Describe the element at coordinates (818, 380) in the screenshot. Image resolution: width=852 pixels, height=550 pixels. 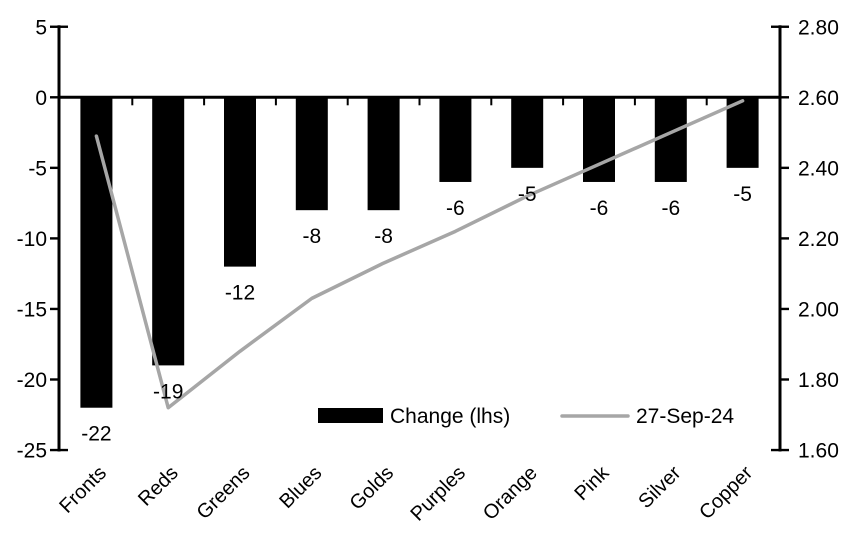
I see `right-axis-tick-label: 1.80` at that location.